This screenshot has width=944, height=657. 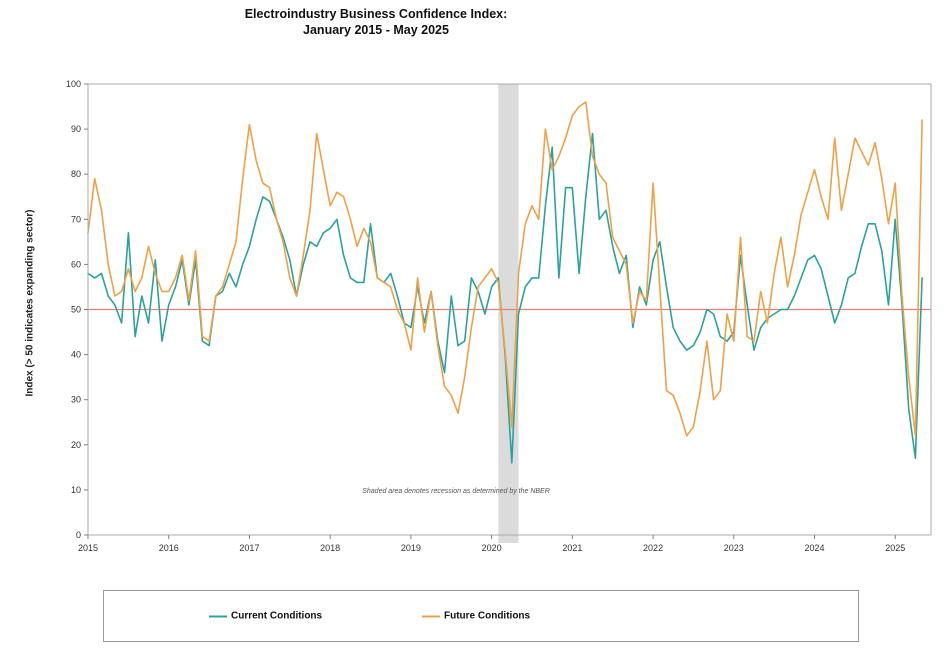 I want to click on legend-item-future-conditions: Future Conditions, so click(x=476, y=616).